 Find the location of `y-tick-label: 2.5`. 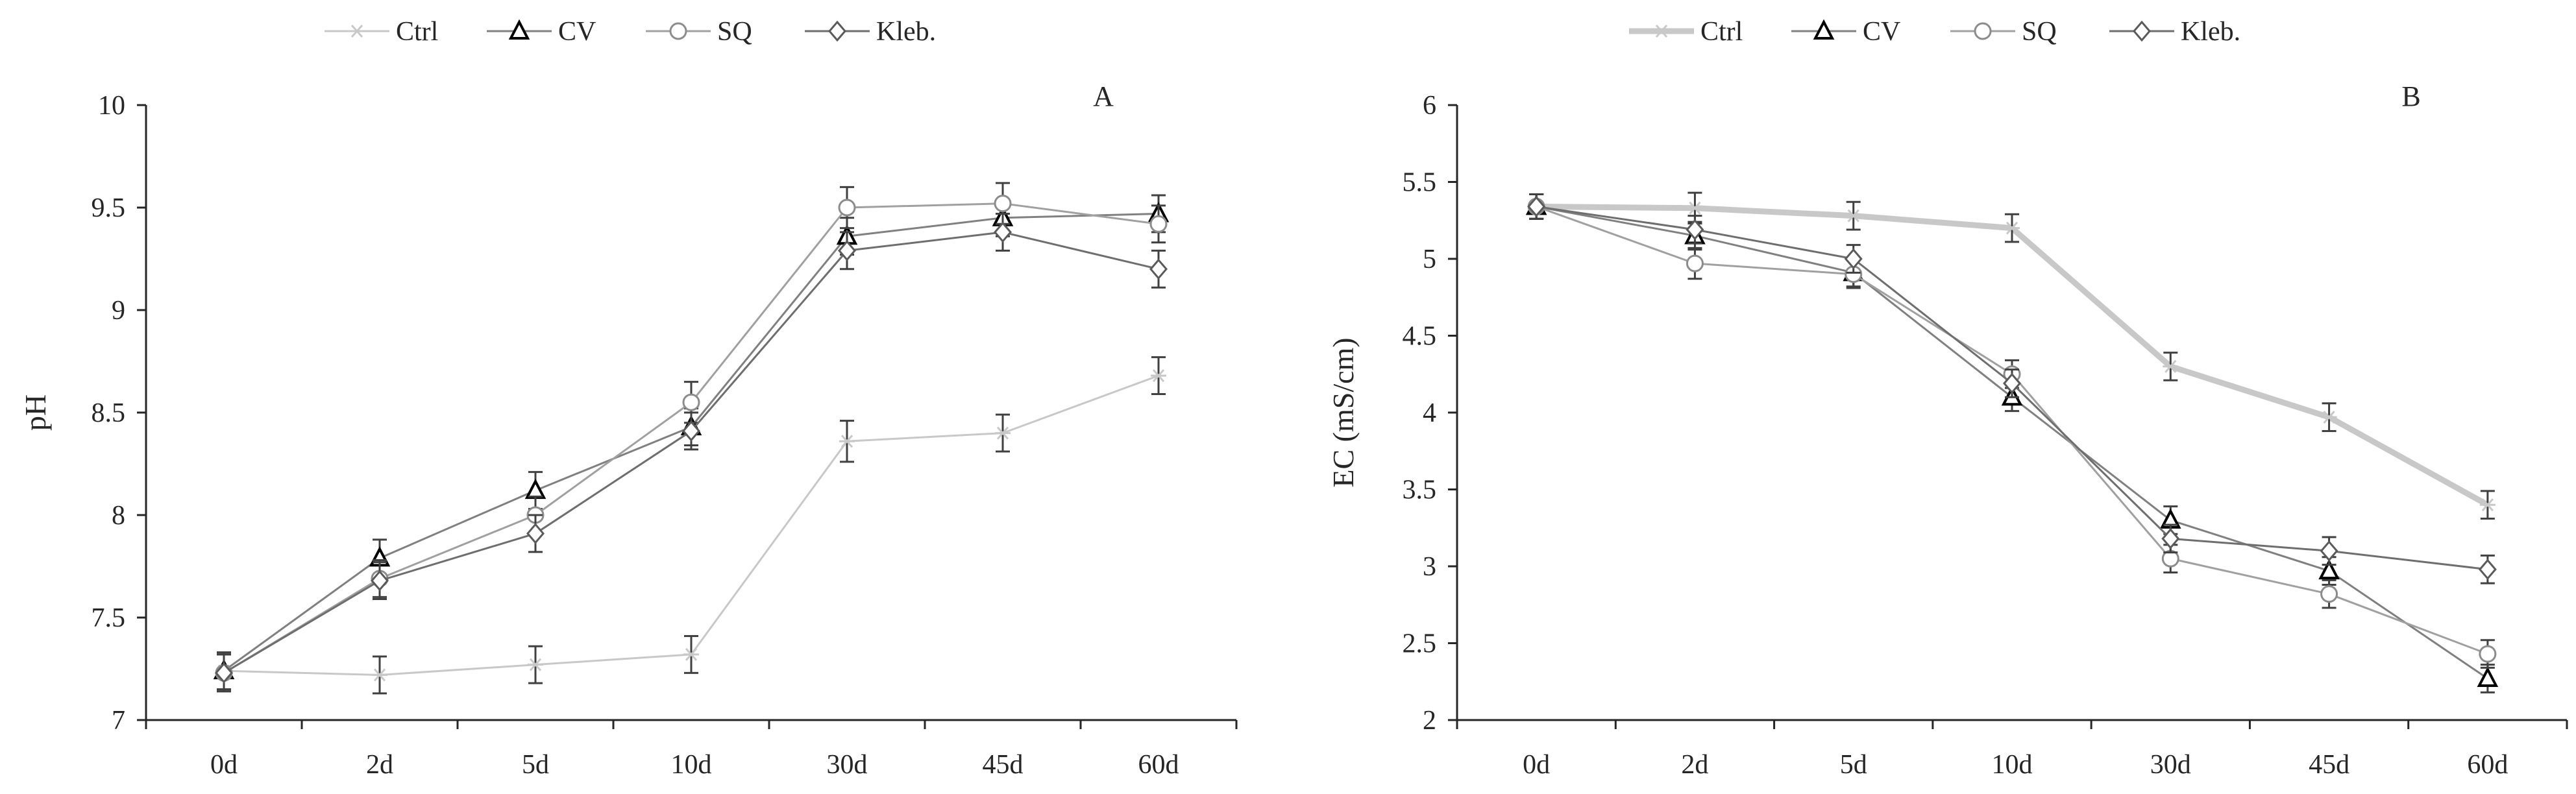

y-tick-label: 2.5 is located at coordinates (1420, 644).